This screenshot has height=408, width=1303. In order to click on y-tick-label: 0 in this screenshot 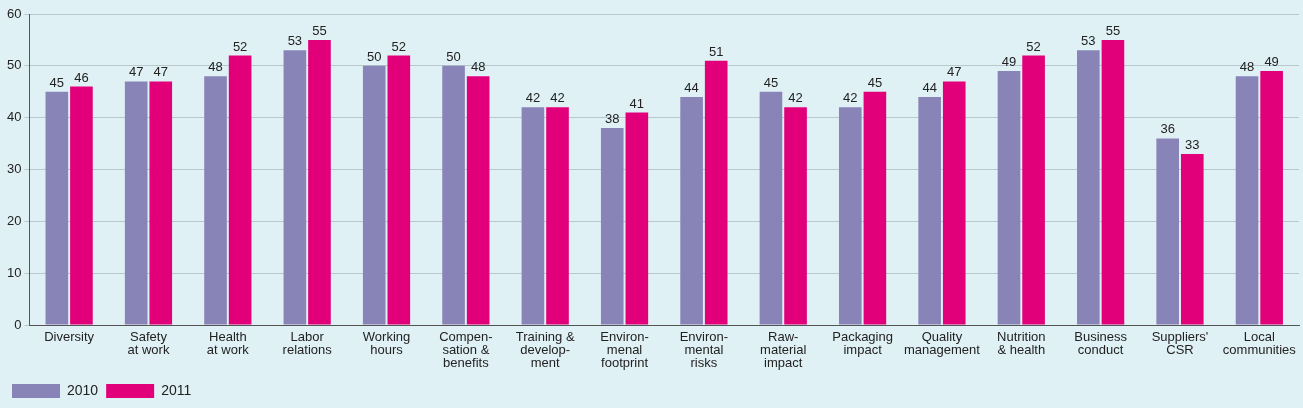, I will do `click(18, 324)`.